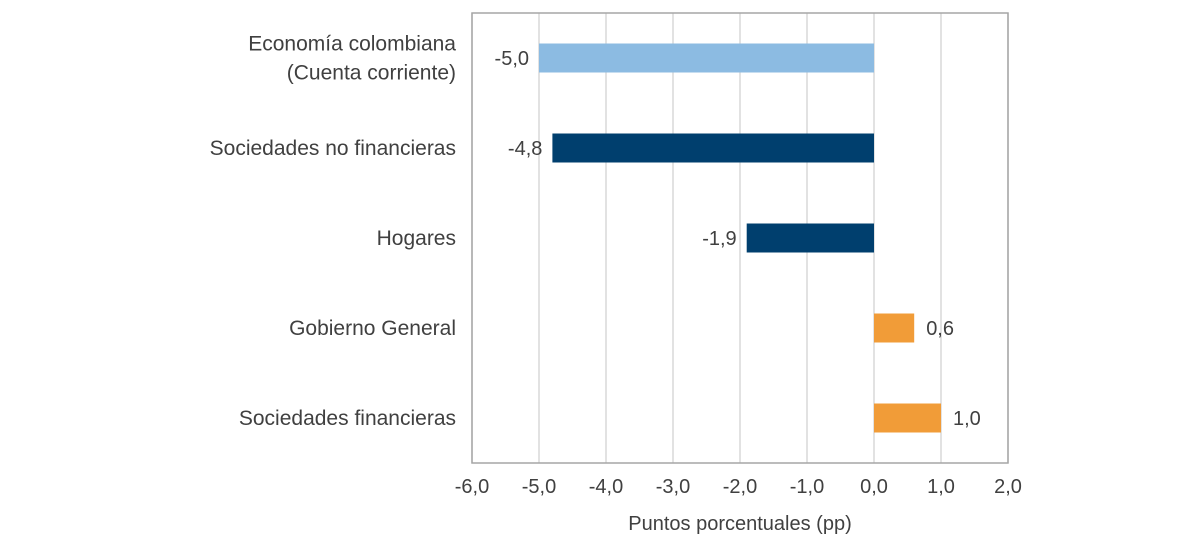 This screenshot has width=1200, height=540. What do you see at coordinates (739, 524) in the screenshot?
I see `x-axis-title: Puntos porcentuales (pp)` at bounding box center [739, 524].